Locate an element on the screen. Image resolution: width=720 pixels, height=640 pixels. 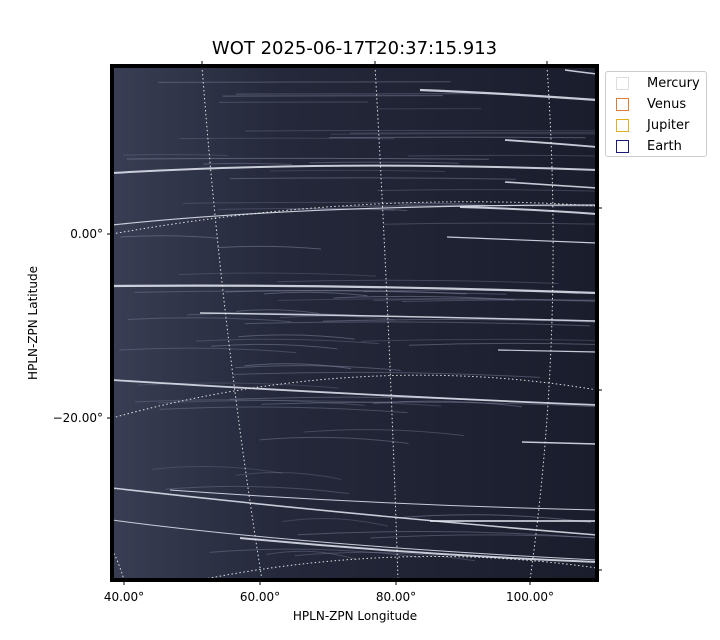
legend-item-venus: Venus is located at coordinates (651, 104).